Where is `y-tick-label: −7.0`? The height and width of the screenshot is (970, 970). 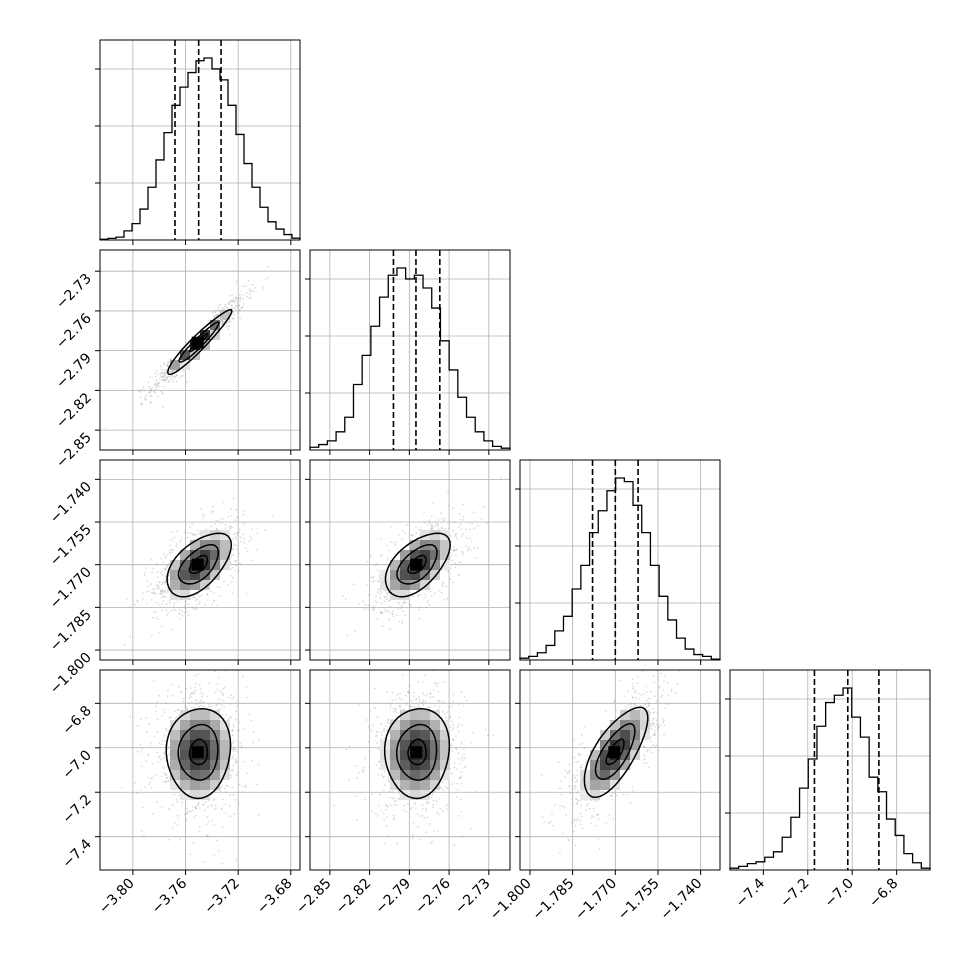 y-tick-label: −7.0 is located at coordinates (76, 764).